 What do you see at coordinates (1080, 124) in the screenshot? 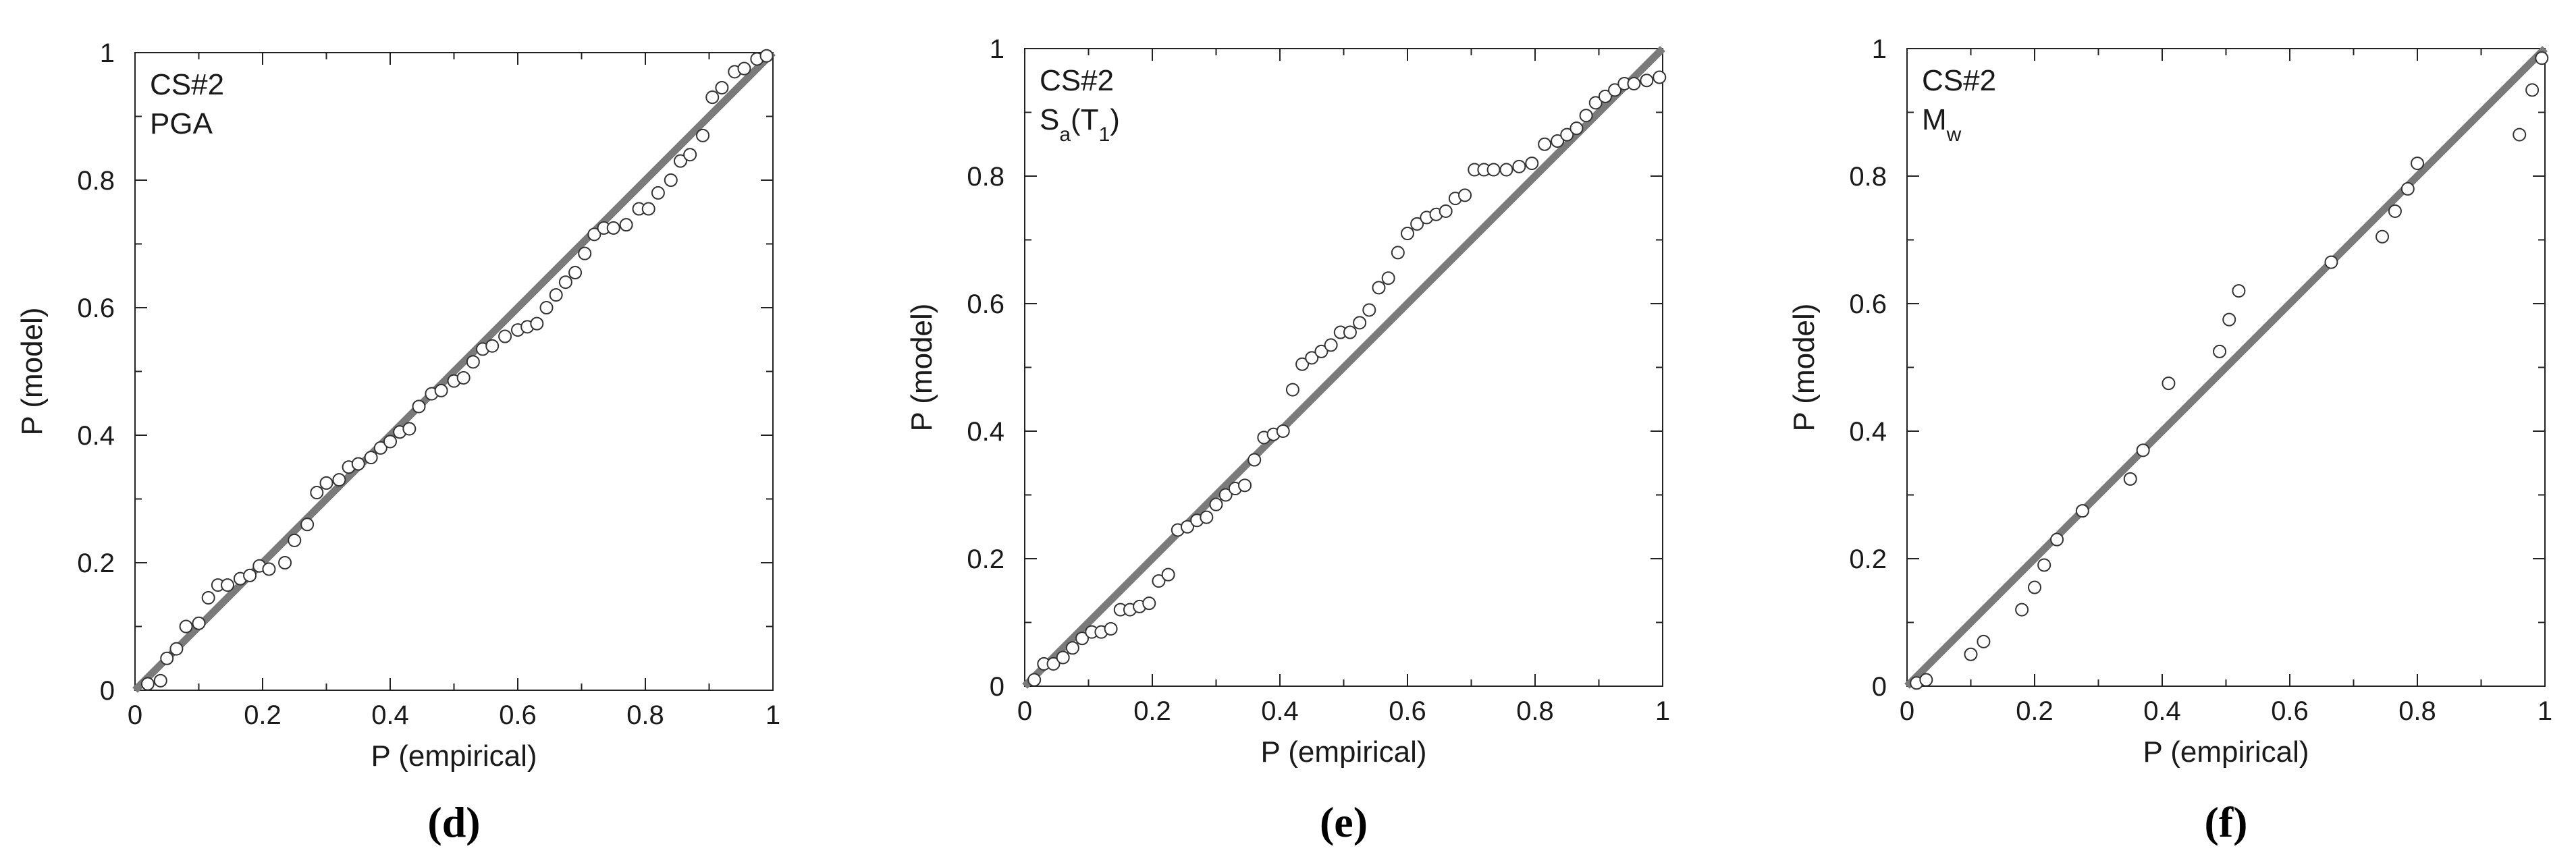
I see `panel-annotation: Sa(T1)` at bounding box center [1080, 124].